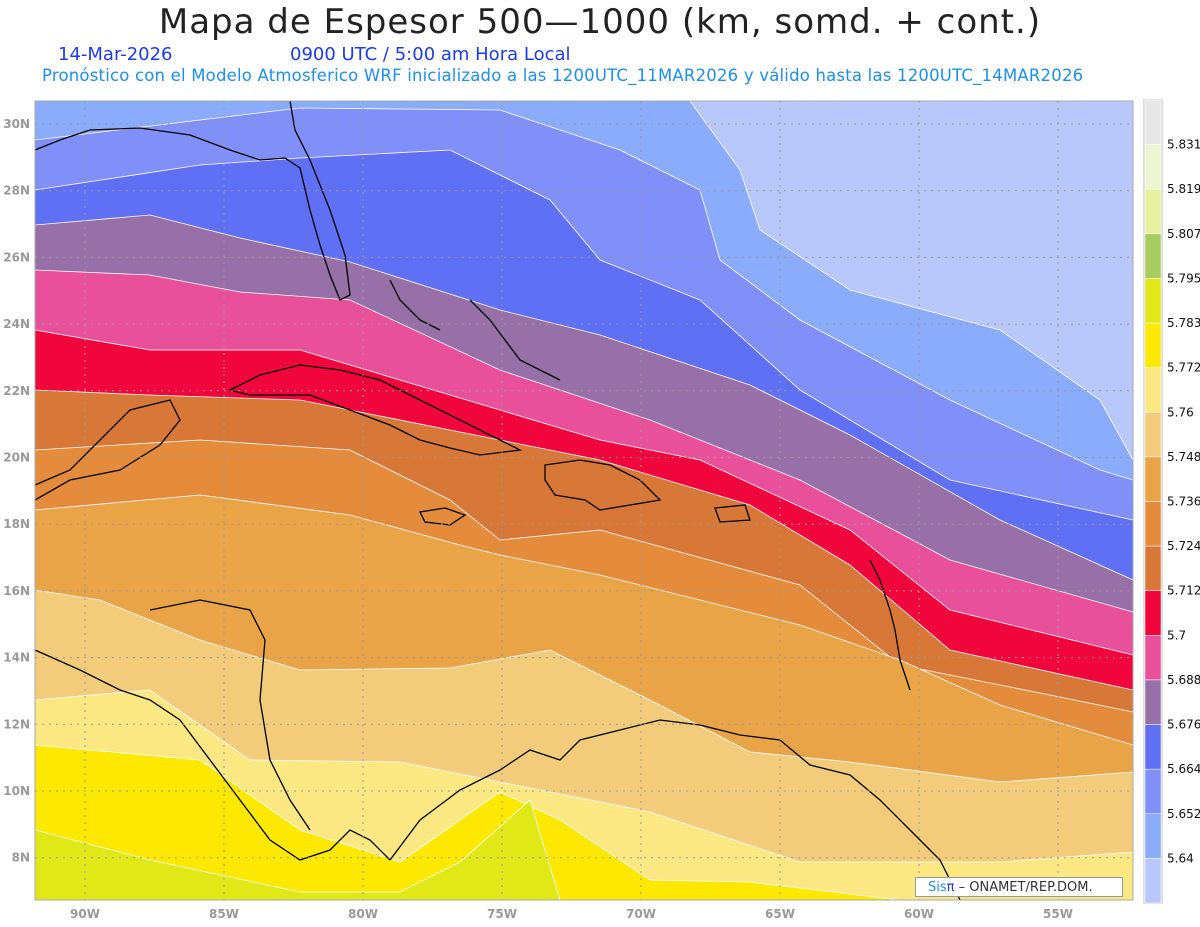 Image resolution: width=1200 pixels, height=927 pixels. I want to click on coastline-gulf-florida, so click(193, 201).